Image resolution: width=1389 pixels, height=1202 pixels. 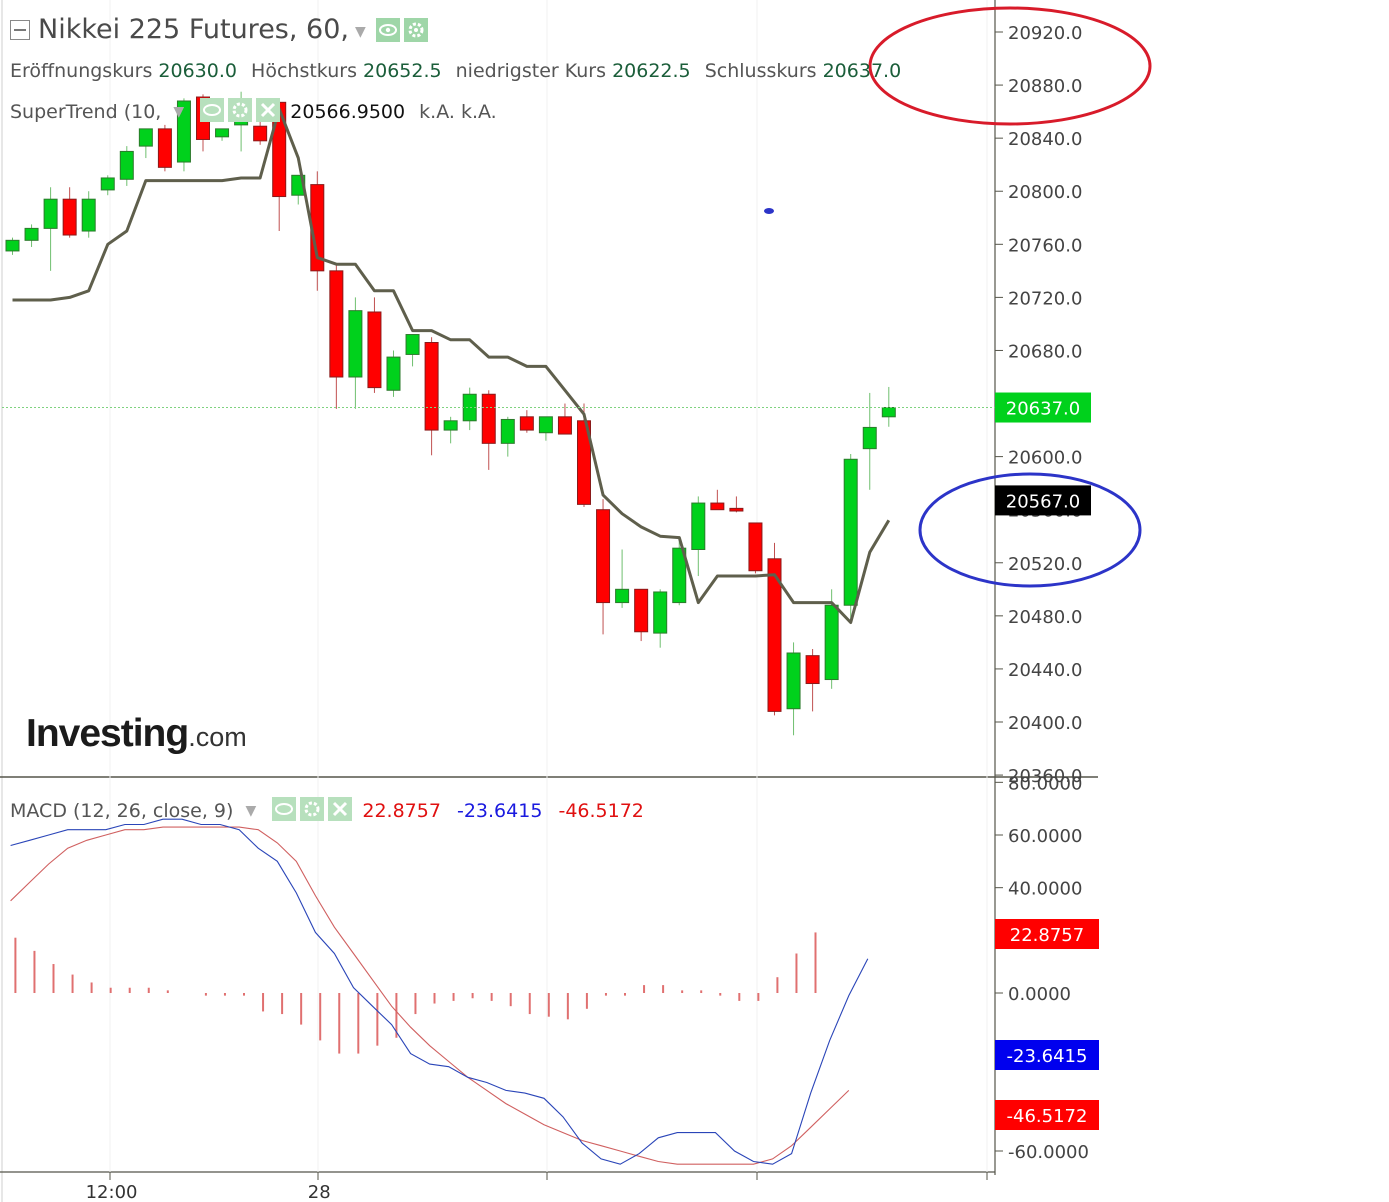 I want to click on price-tick-label: 20400.0, so click(x=1045, y=723).